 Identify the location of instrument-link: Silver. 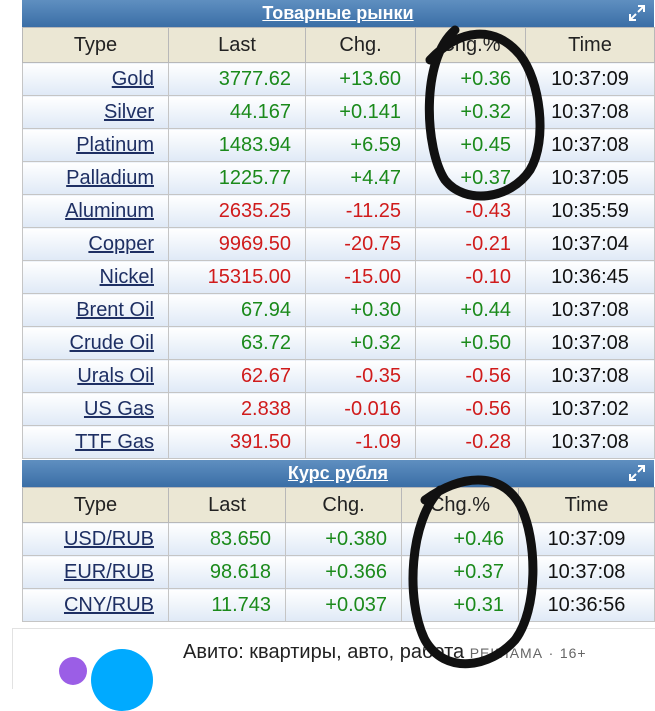
(128, 111).